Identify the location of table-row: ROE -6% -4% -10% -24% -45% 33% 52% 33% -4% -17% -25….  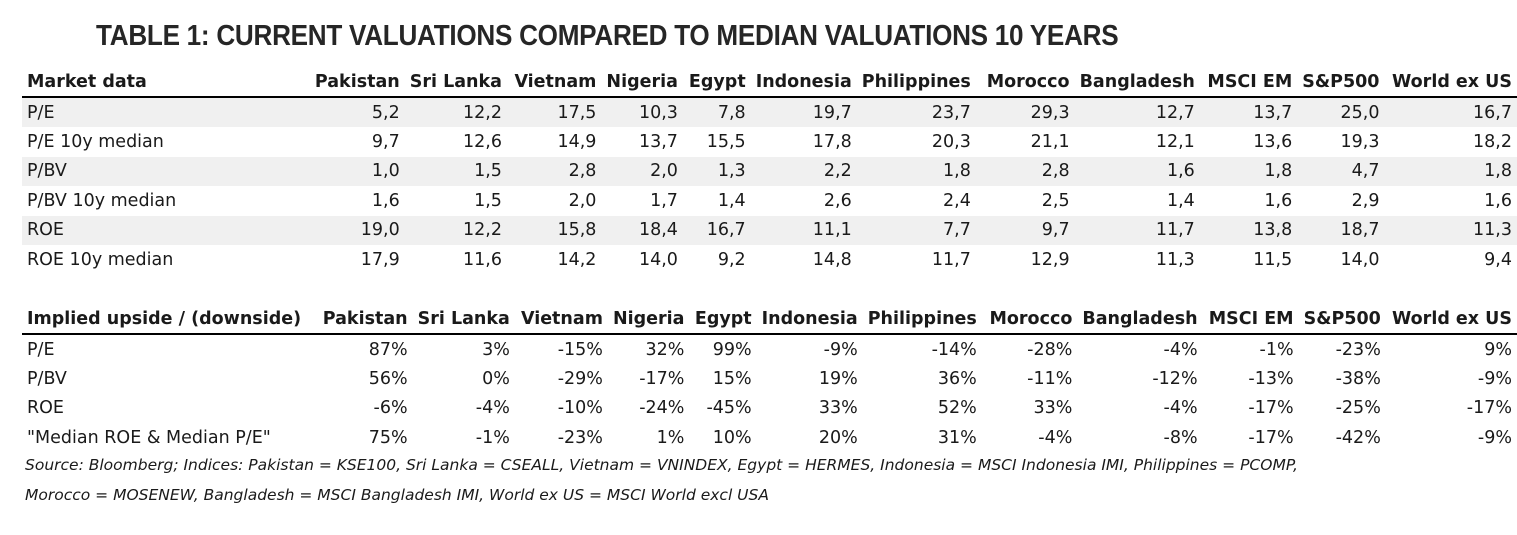
(769, 408).